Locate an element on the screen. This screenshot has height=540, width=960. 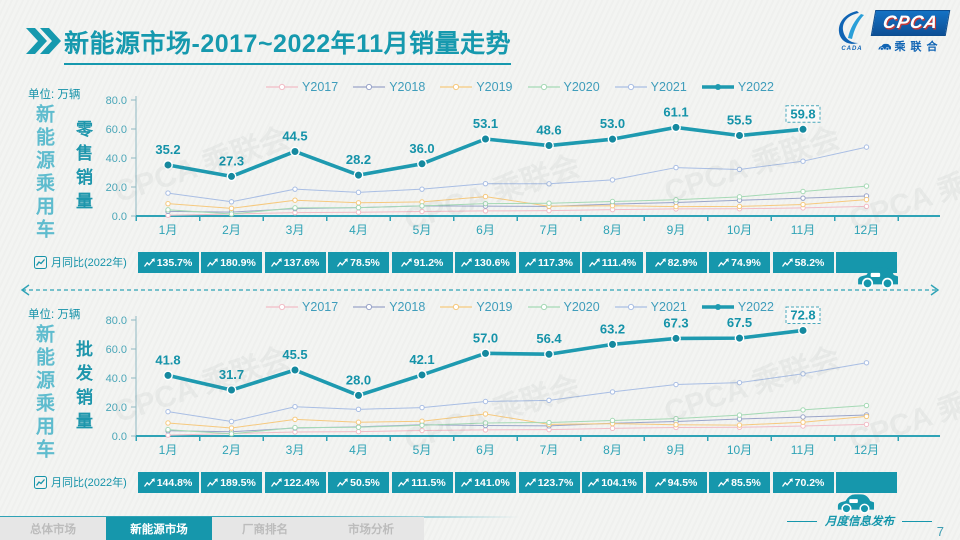
x-tick-label: 12月 is located at coordinates (866, 450).